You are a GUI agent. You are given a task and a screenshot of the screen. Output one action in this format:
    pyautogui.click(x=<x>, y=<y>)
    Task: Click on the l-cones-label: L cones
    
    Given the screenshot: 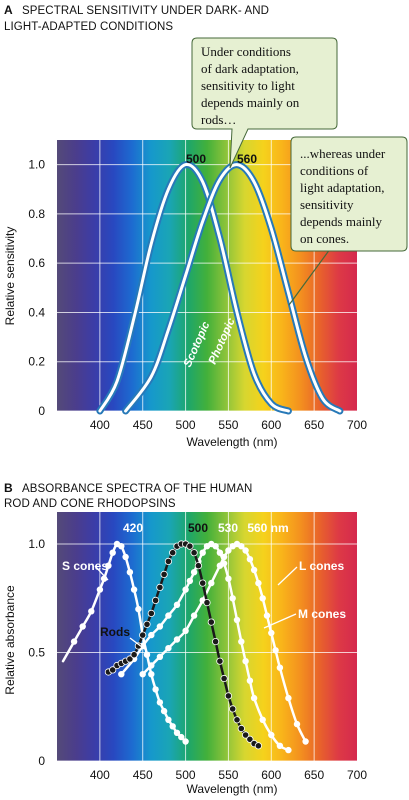 What is the action you would take?
    pyautogui.click(x=321, y=566)
    